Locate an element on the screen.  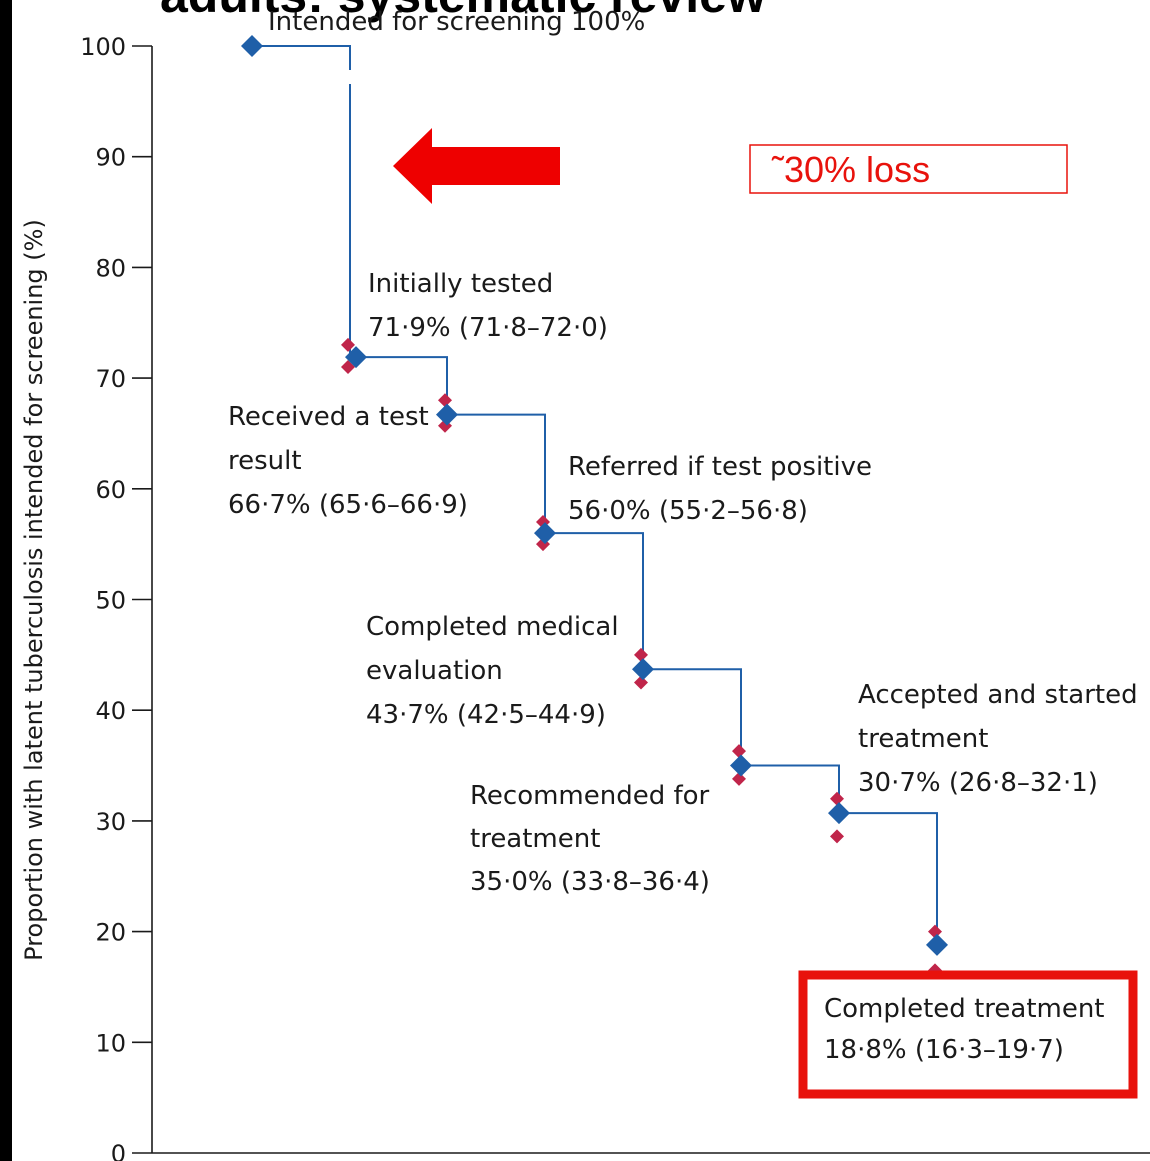
stage-label-line: 43·7% (42·5–44·9) is located at coordinates (486, 715).